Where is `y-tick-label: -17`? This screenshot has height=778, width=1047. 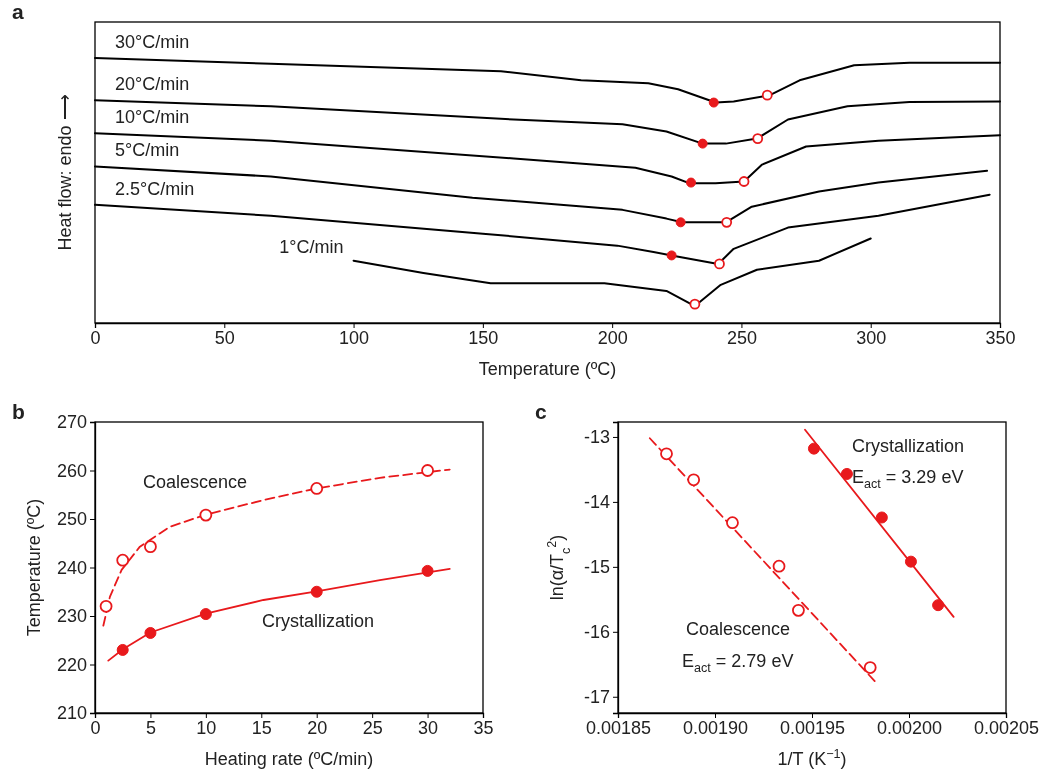
y-tick-label: -17 is located at coordinates (596, 697).